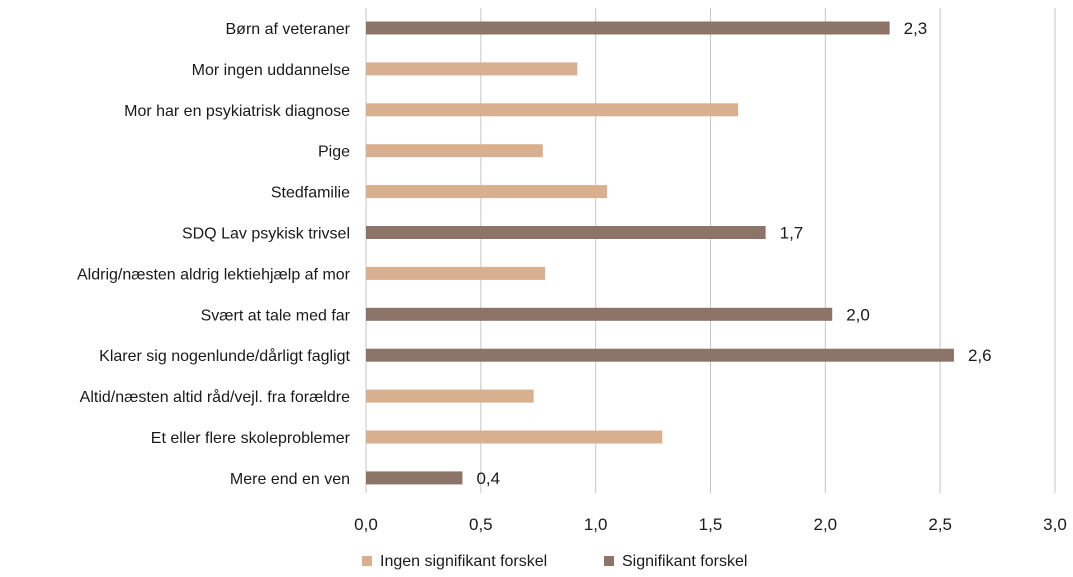  Describe the element at coordinates (276, 315) in the screenshot. I see `category-label-7: Svært at tale med far` at that location.